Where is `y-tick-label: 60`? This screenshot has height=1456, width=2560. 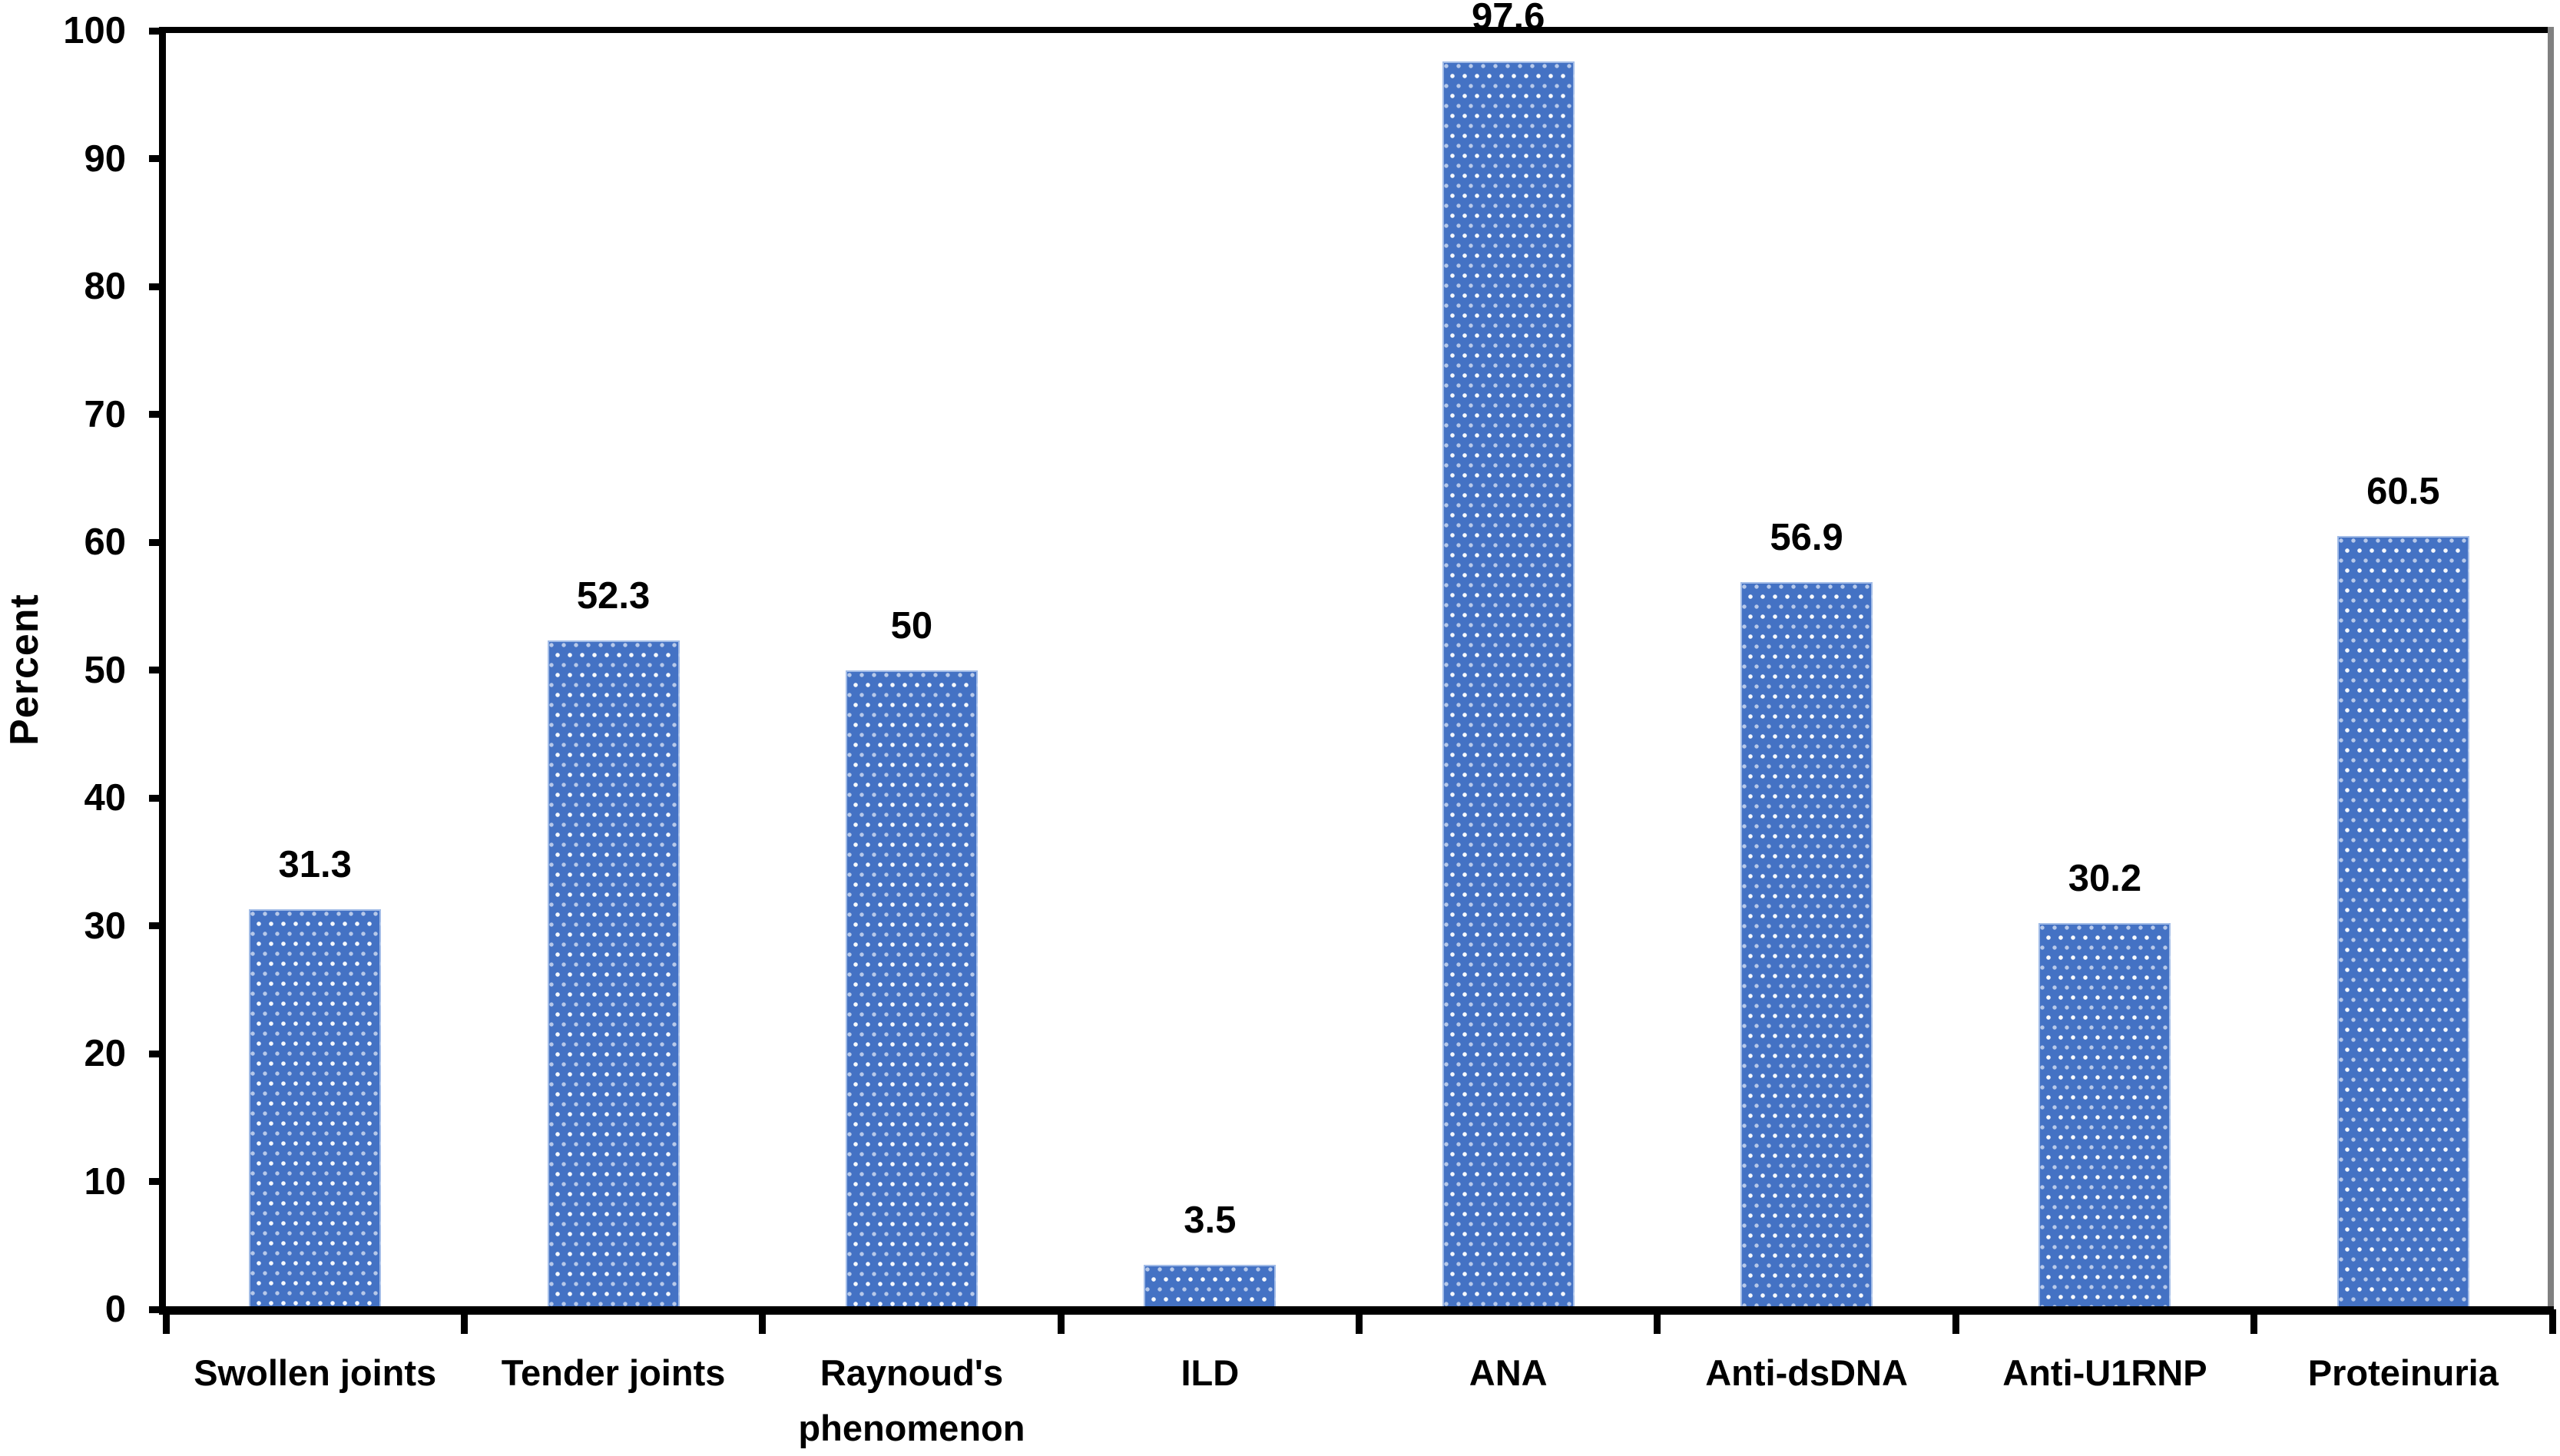 y-tick-label: 60 is located at coordinates (105, 542).